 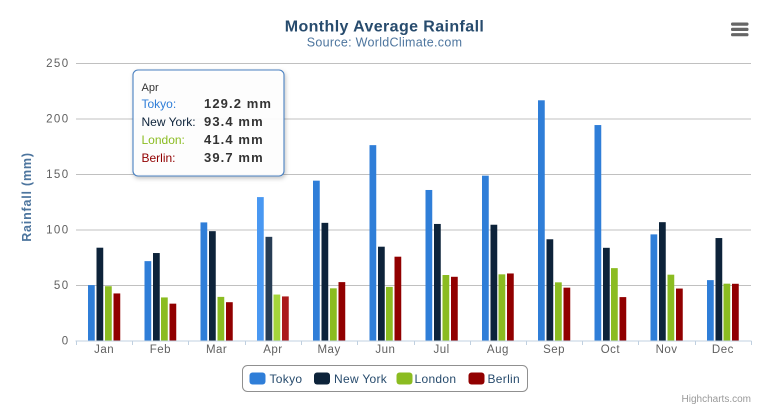 I want to click on svg-text: Aug, so click(x=498, y=350).